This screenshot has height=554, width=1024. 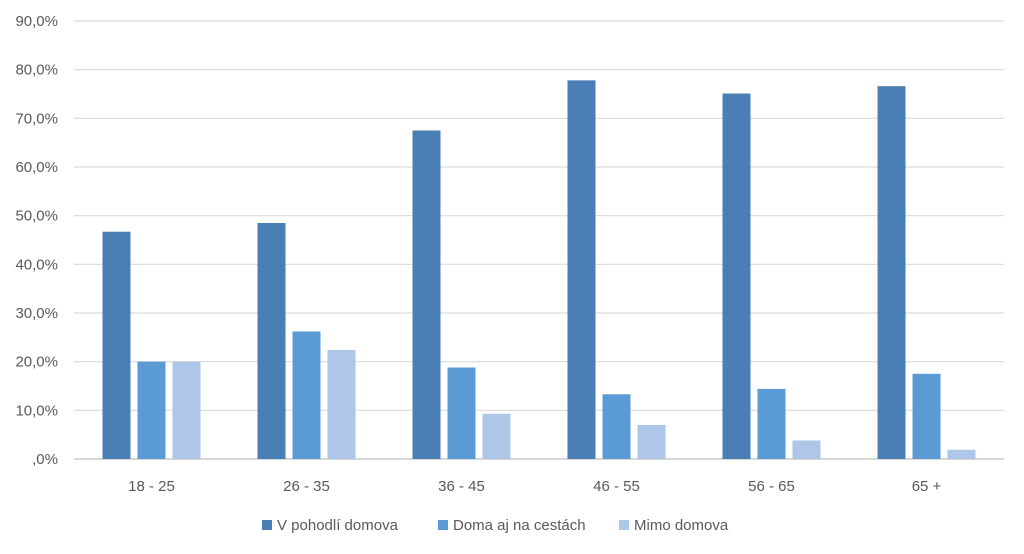 What do you see at coordinates (36, 264) in the screenshot?
I see `y-tick-label: 40,0%` at bounding box center [36, 264].